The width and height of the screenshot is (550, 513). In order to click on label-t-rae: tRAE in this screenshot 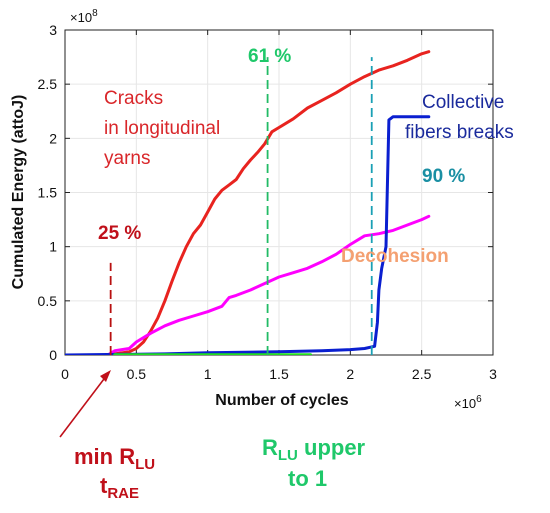, I will do `click(119, 487)`.